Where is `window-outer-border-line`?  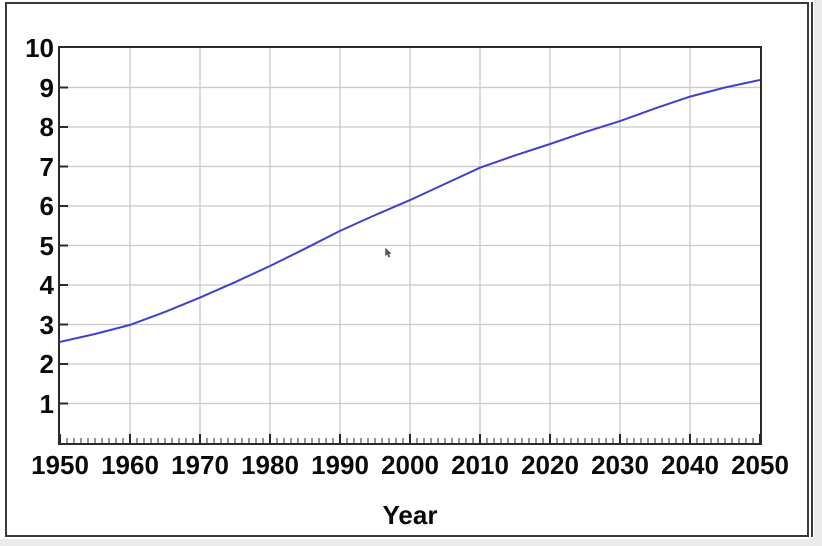 window-outer-border-line is located at coordinates (812, 269).